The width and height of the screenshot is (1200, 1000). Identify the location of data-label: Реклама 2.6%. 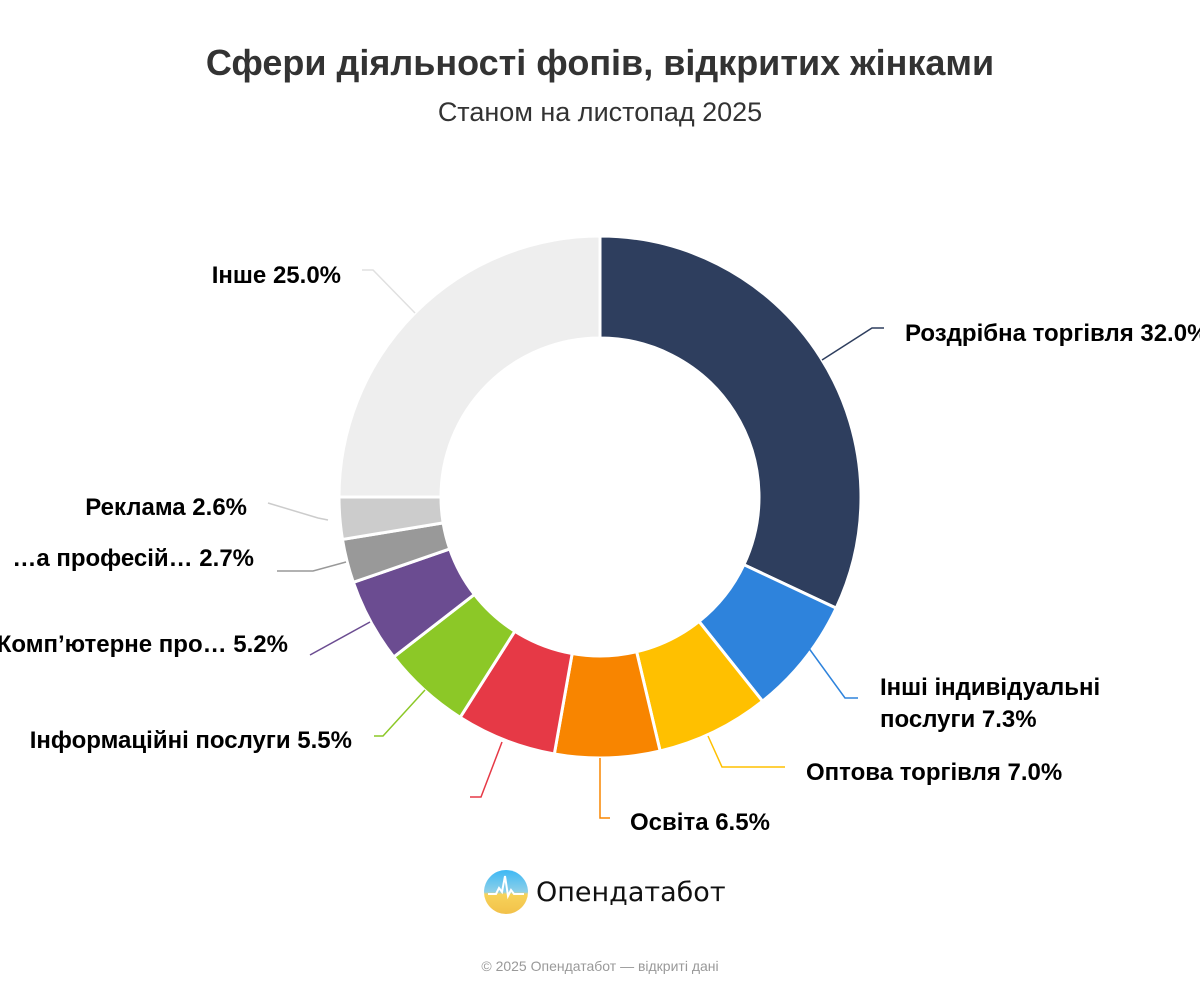
(166, 507).